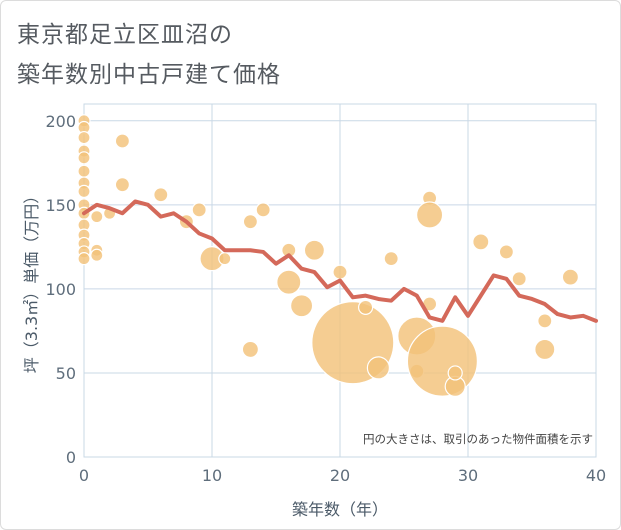 This screenshot has height=530, width=621. What do you see at coordinates (66, 373) in the screenshot?
I see `y-tick-label: 50` at bounding box center [66, 373].